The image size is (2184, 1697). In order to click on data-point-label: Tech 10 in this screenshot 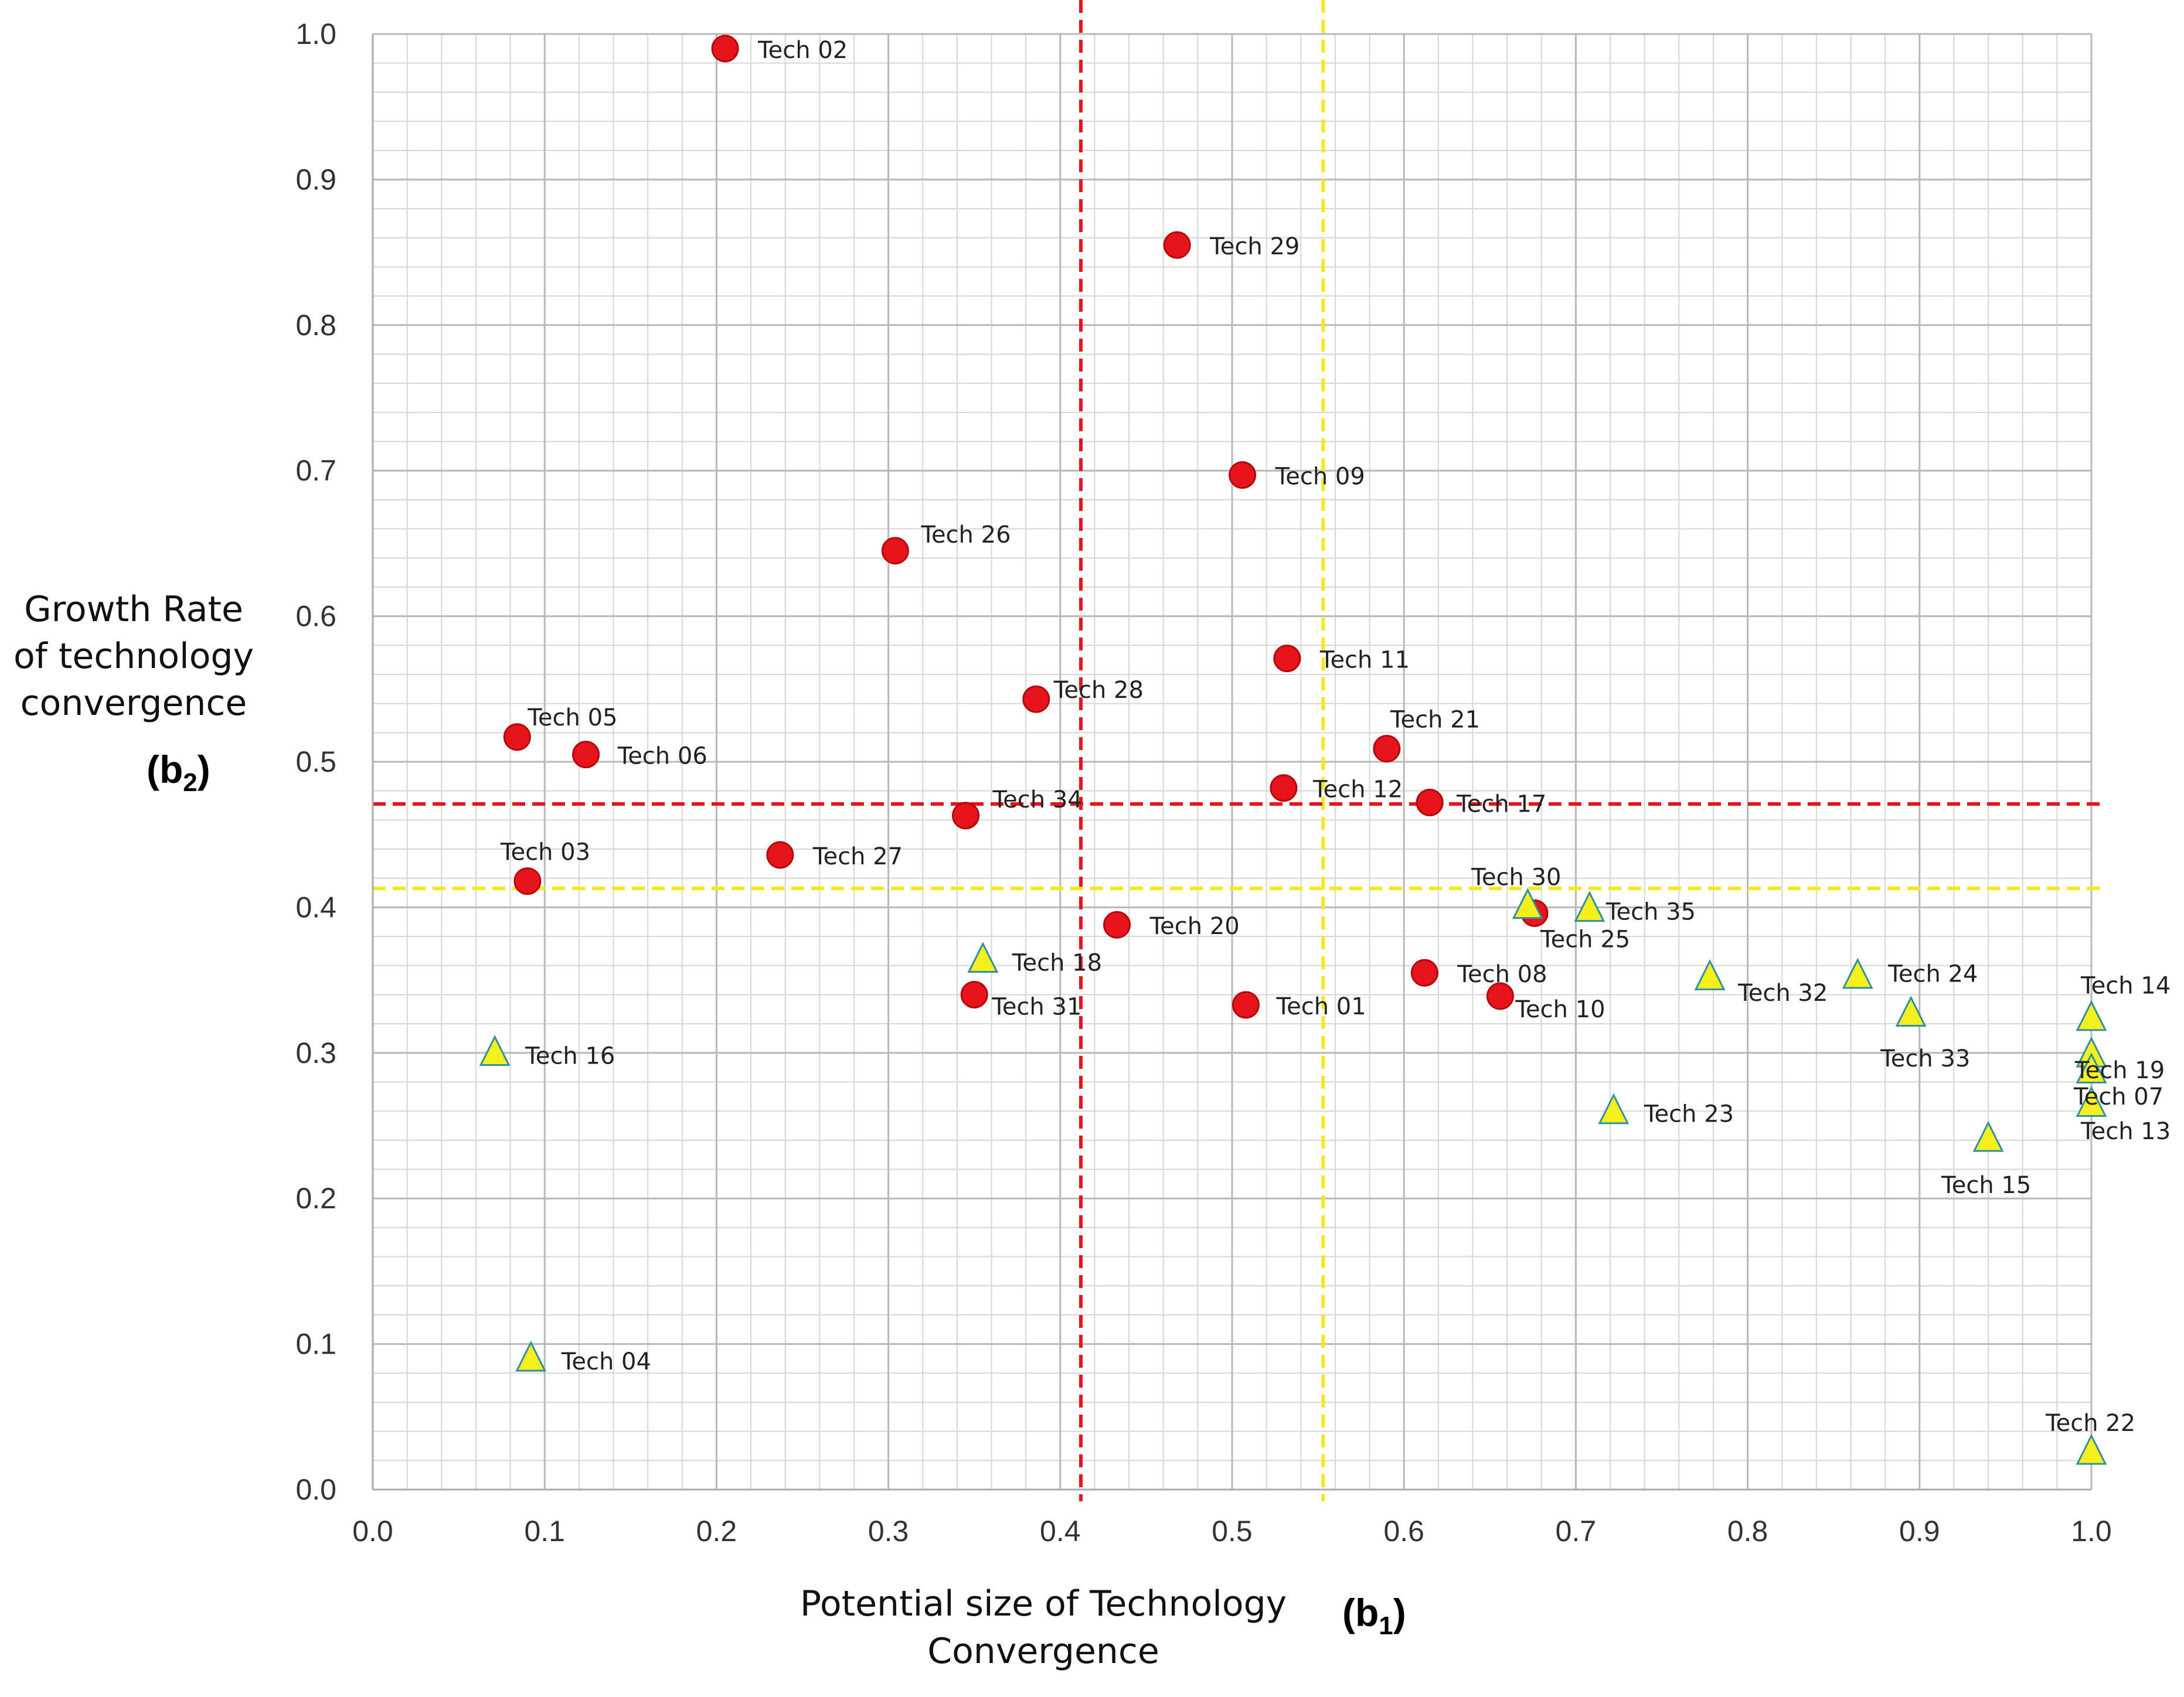, I will do `click(1560, 1010)`.